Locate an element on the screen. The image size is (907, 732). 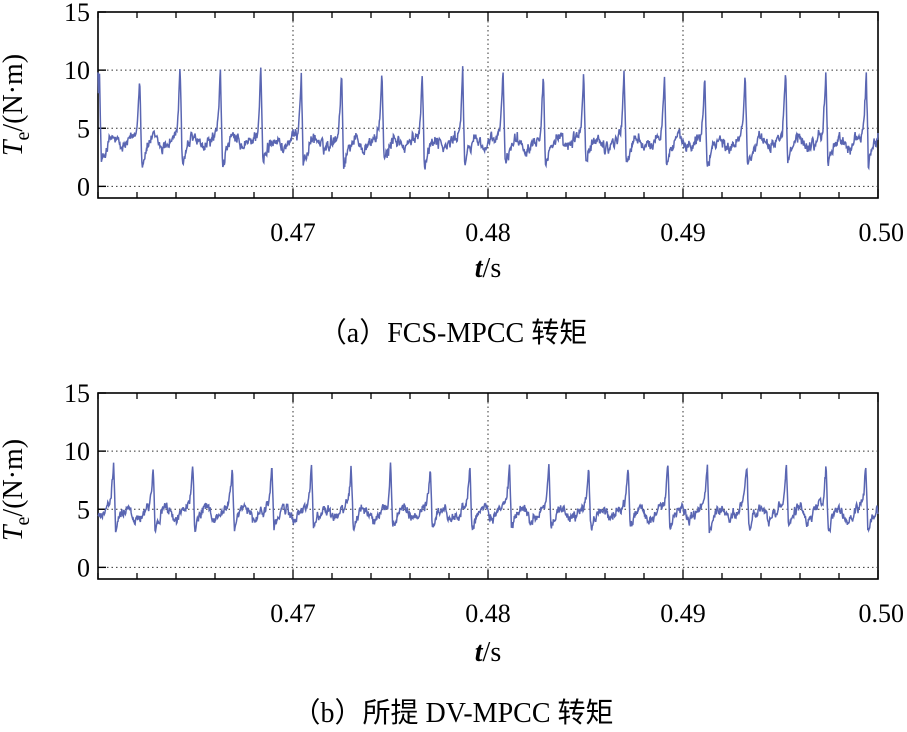
xlabel-b-symbol: t is located at coordinates (479, 652).